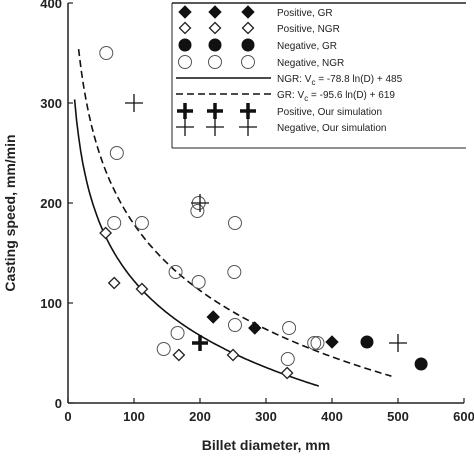  I want to click on x-tick-label: 100, so click(134, 416).